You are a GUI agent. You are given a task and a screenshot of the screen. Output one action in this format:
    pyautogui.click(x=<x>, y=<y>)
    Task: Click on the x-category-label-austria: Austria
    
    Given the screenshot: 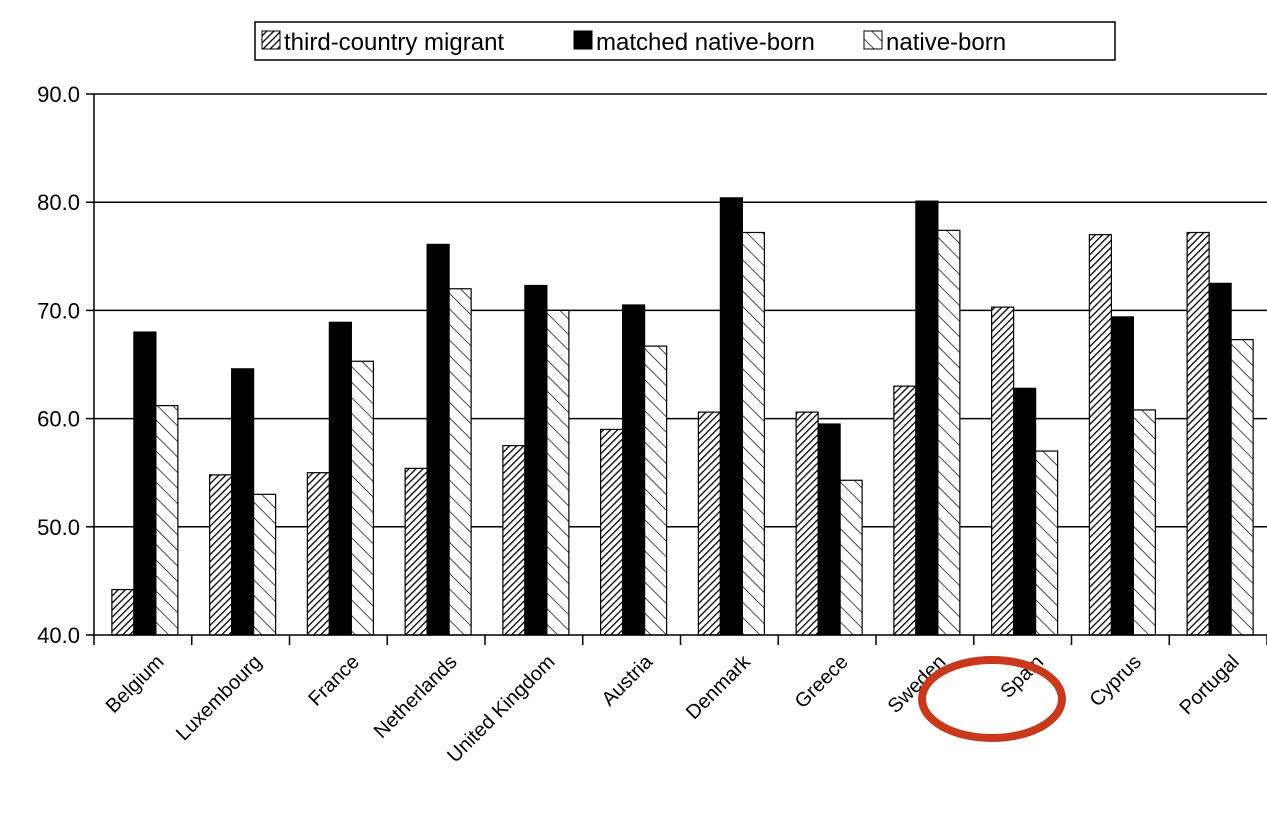 What is the action you would take?
    pyautogui.click(x=628, y=680)
    